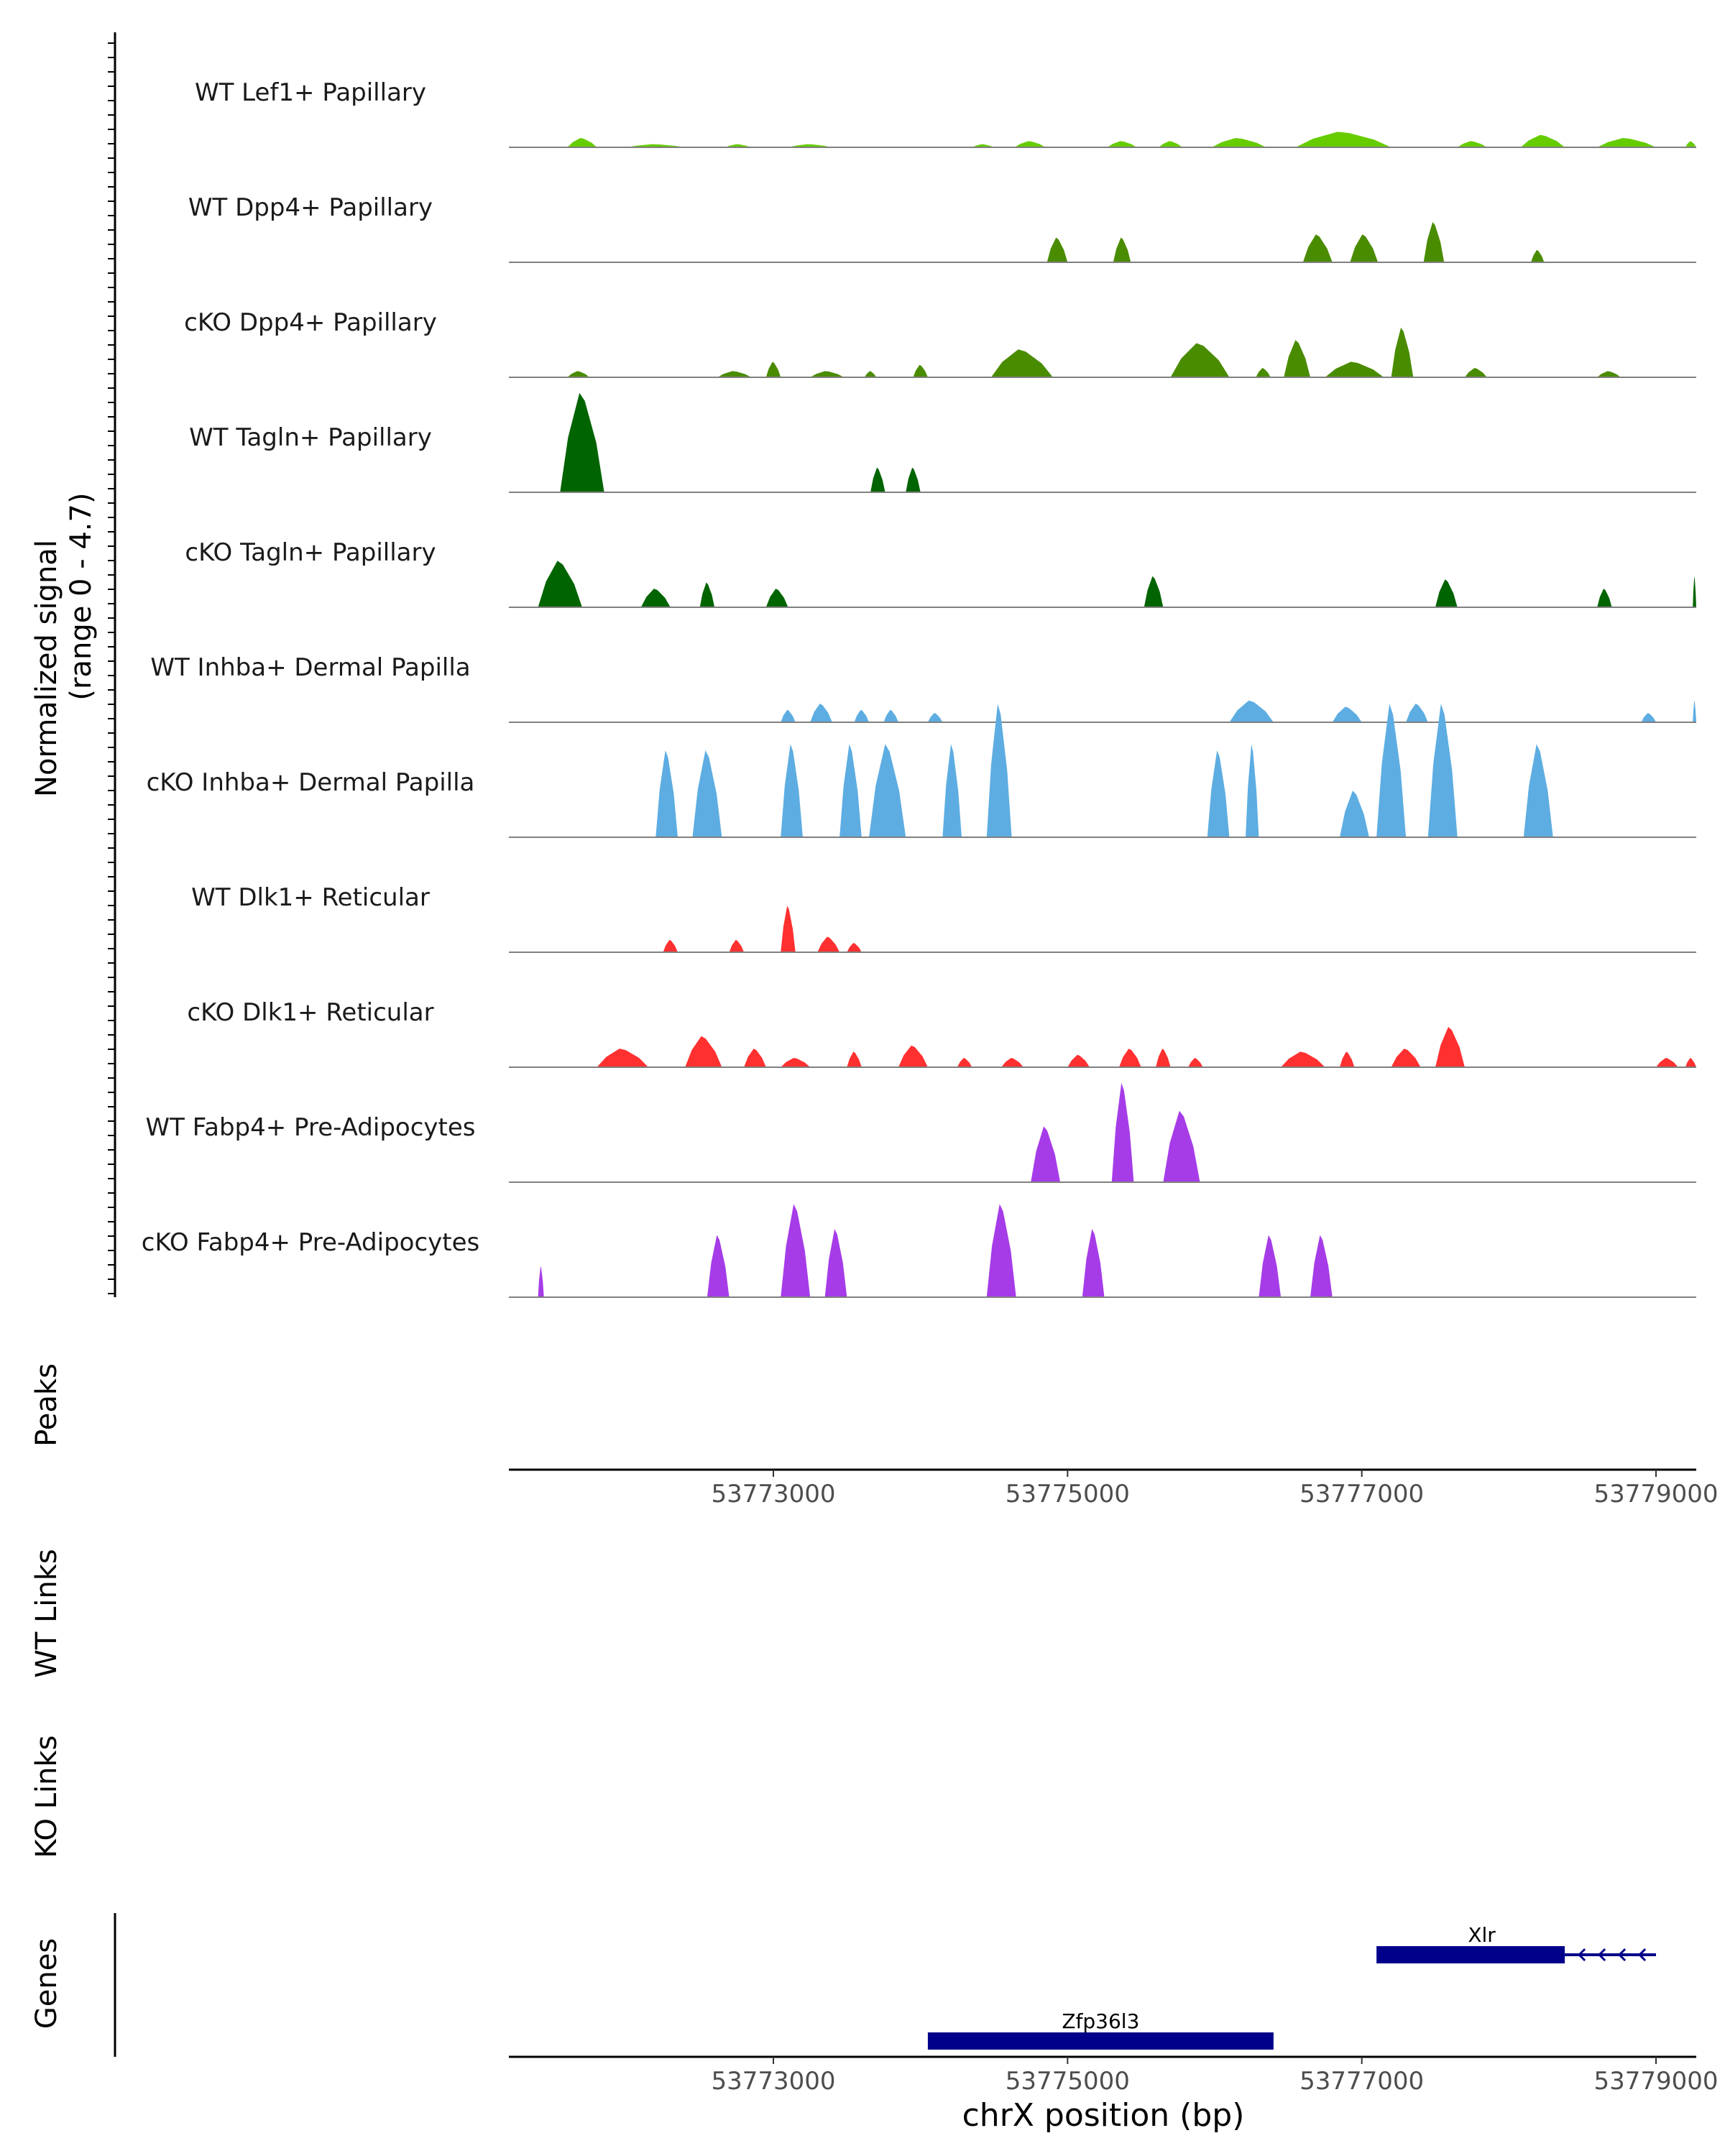 This screenshot has height=2156, width=1725. I want to click on y-axis-label: Normalized signal, so click(46, 668).